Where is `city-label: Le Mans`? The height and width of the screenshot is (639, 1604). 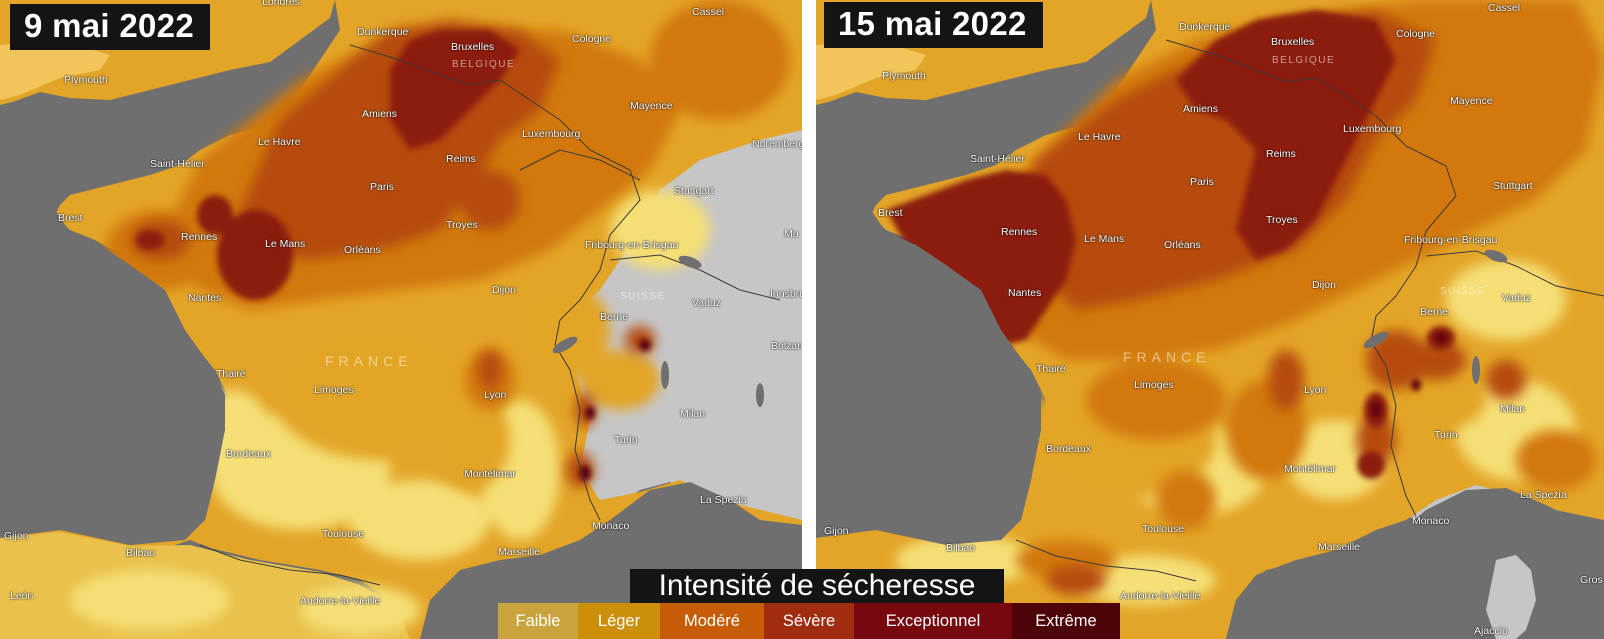 city-label: Le Mans is located at coordinates (1104, 239).